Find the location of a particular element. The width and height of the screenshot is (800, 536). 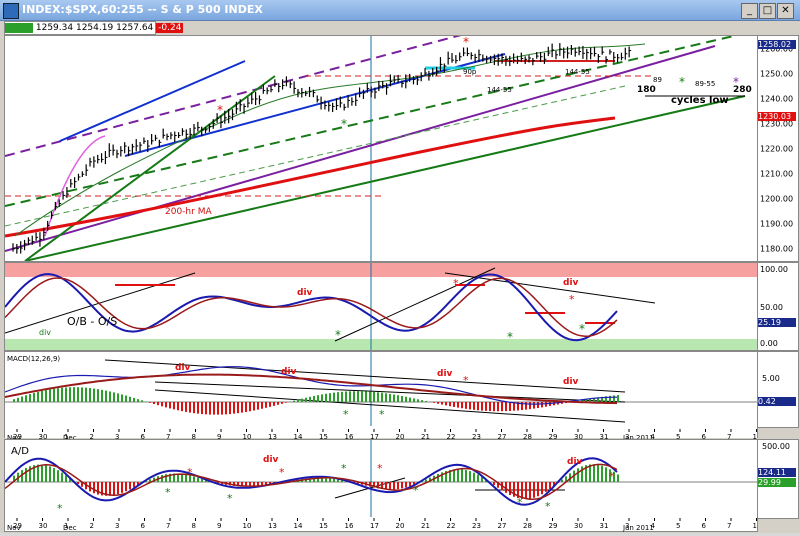

x-axis-tick-label: 20 is located at coordinates (400, 526).